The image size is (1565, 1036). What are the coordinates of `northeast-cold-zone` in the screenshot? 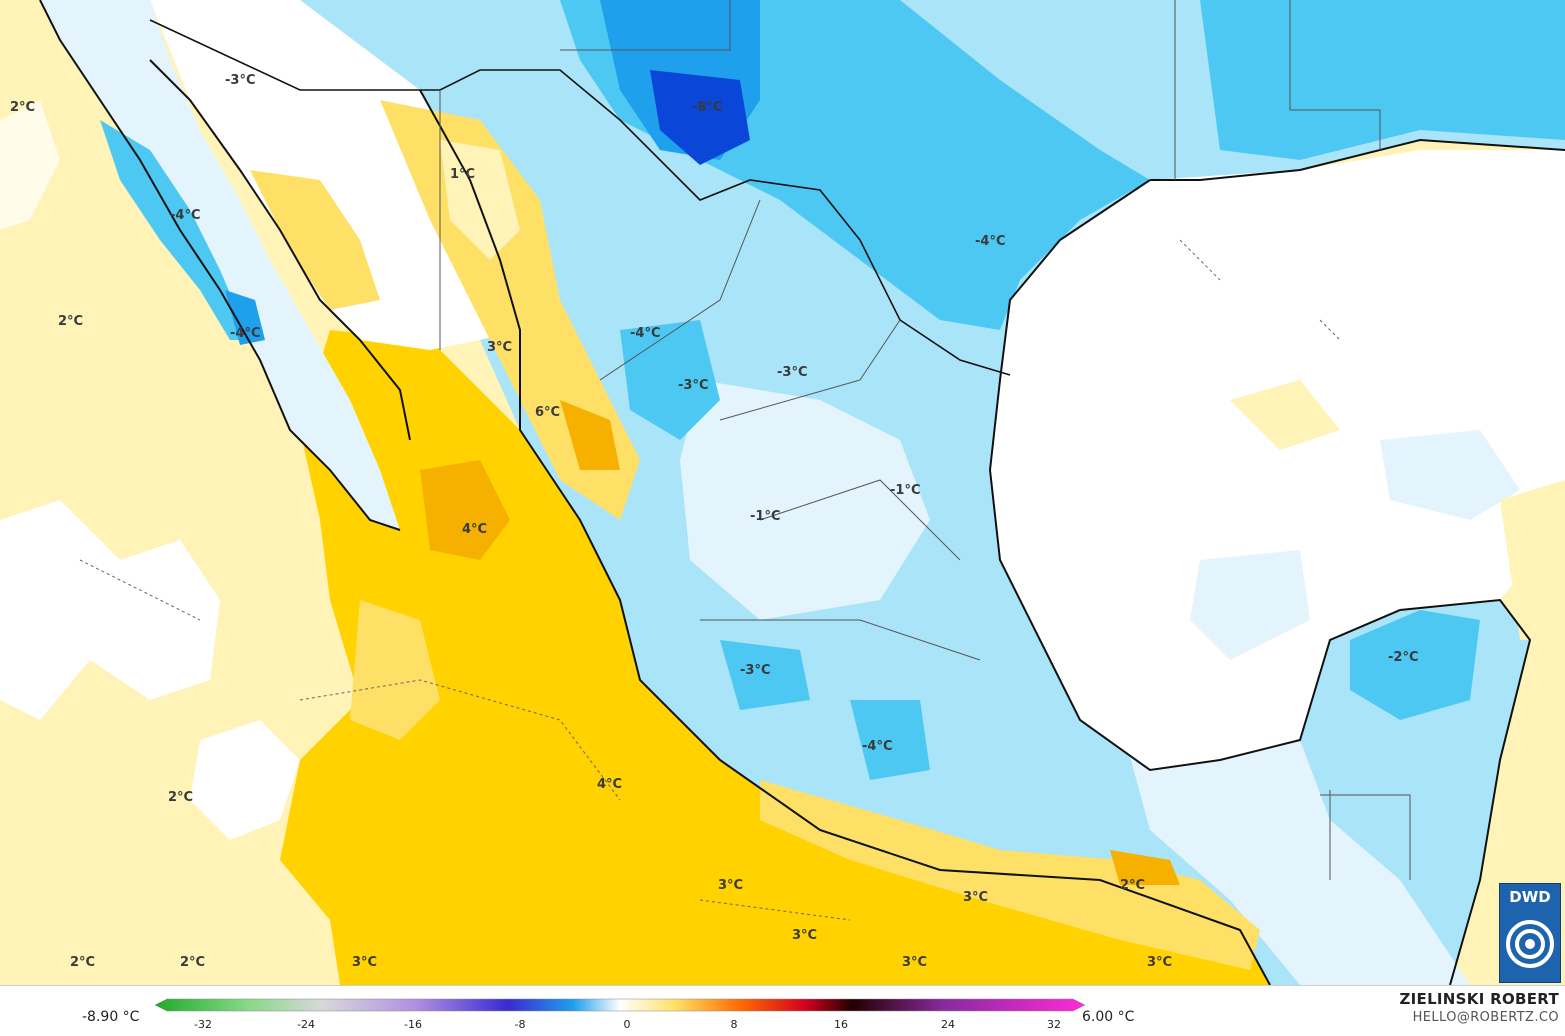 It's located at (1382, 80).